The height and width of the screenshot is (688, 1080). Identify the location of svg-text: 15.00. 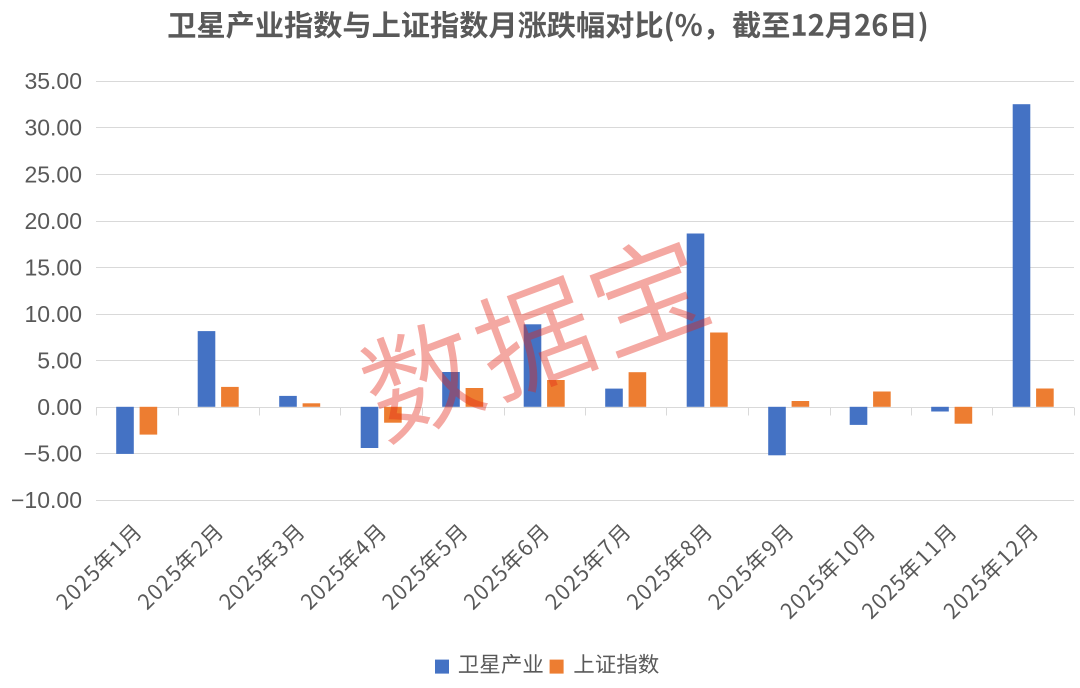
(53, 267).